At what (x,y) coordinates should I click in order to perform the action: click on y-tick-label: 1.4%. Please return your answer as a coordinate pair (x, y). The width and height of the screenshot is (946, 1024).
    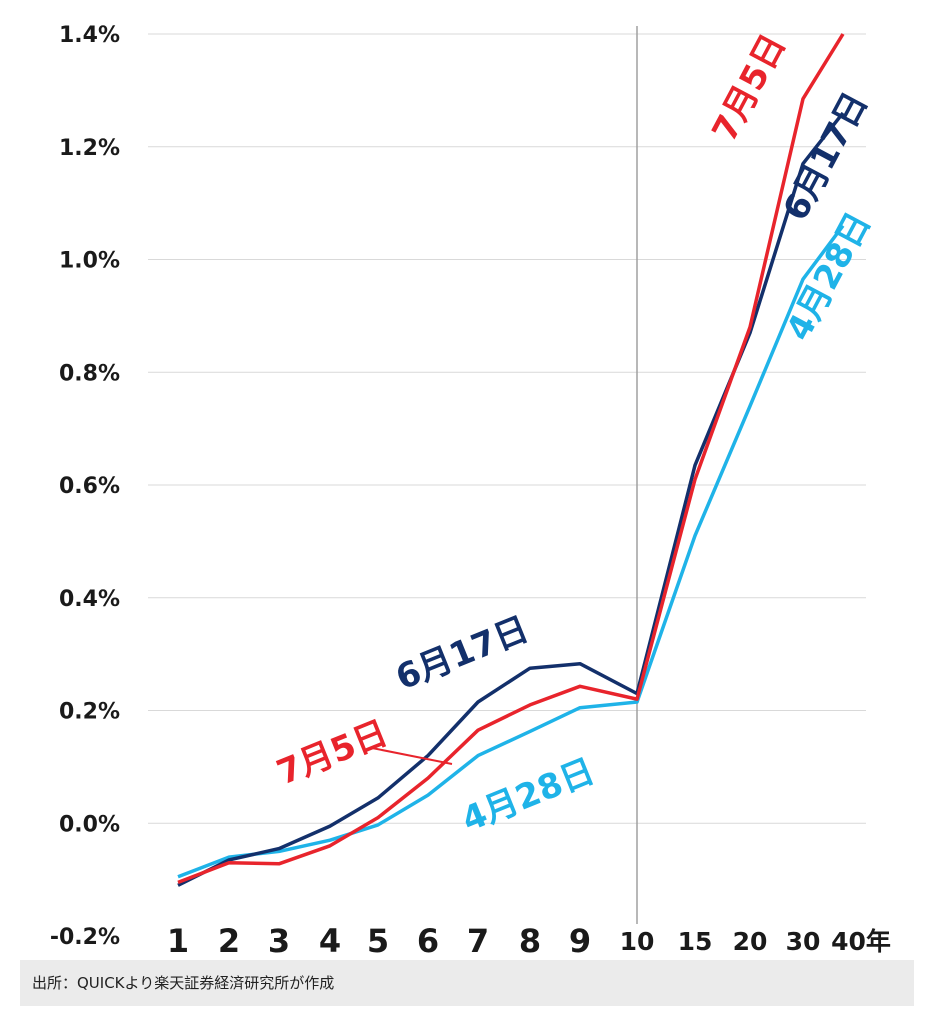
    Looking at the image, I should click on (89, 35).